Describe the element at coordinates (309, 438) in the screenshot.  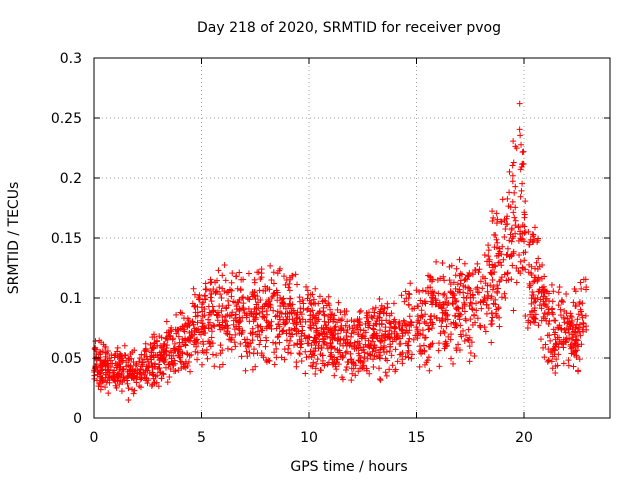
I see `x-tick-label: 10` at that location.